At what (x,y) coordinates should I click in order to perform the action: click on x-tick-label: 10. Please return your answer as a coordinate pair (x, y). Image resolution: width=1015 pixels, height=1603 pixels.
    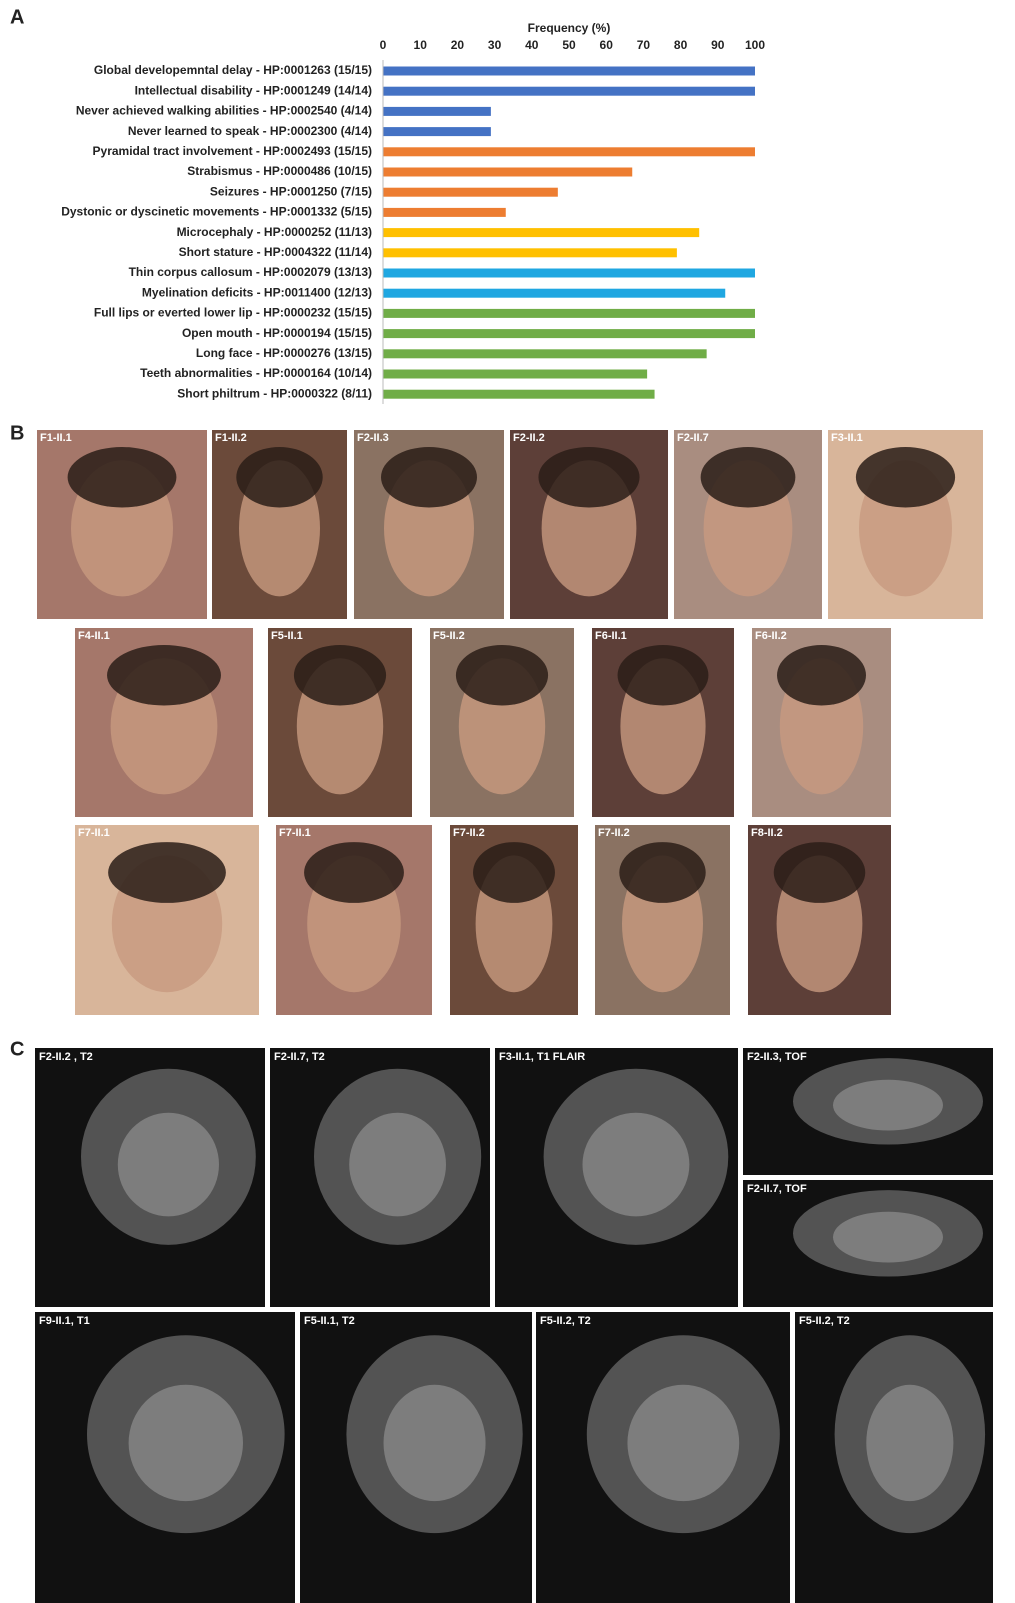
    Looking at the image, I should click on (421, 45).